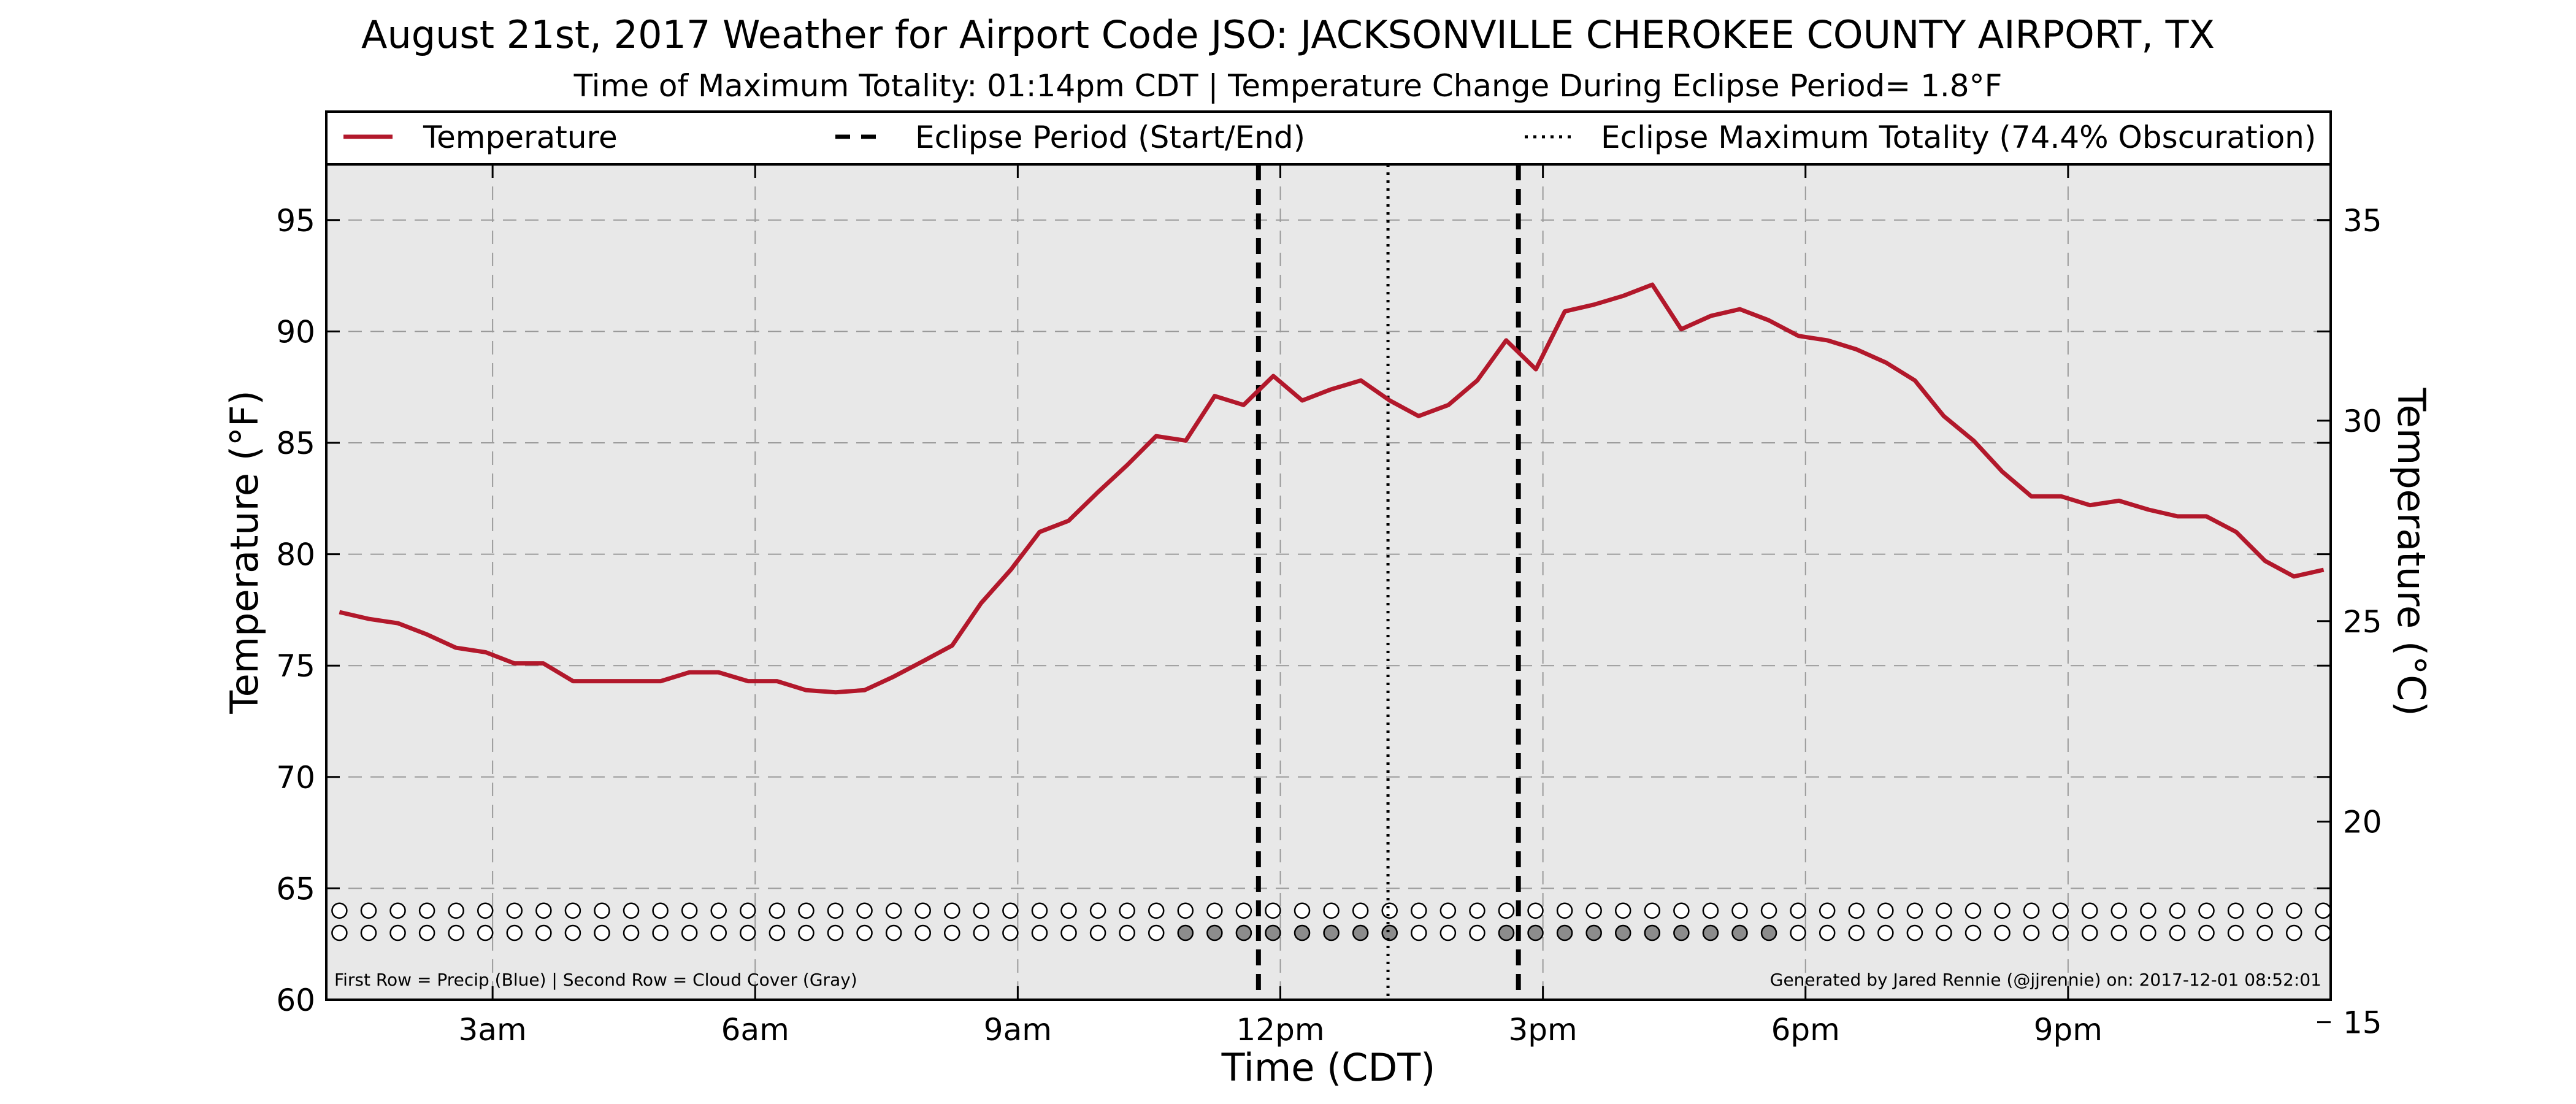 The width and height of the screenshot is (2576, 1104). Describe the element at coordinates (295, 889) in the screenshot. I see `y-tick-label: 65` at that location.